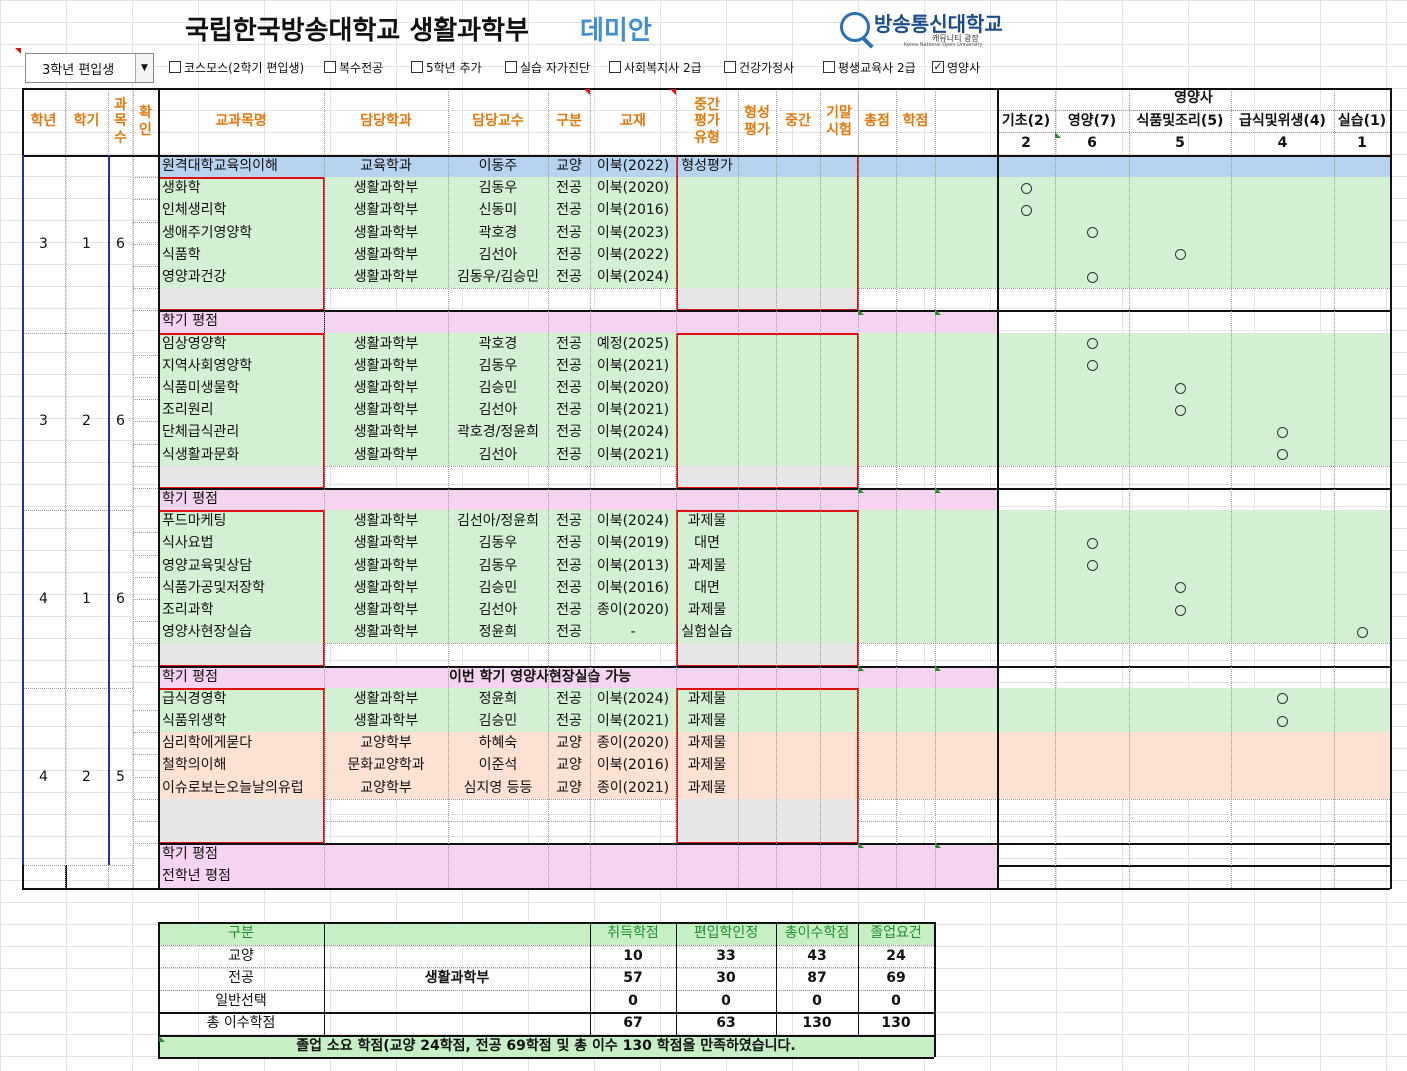 Image resolution: width=1407 pixels, height=1071 pixels. I want to click on checkbox-label: 코스모스(2학기 편입생), so click(244, 67).